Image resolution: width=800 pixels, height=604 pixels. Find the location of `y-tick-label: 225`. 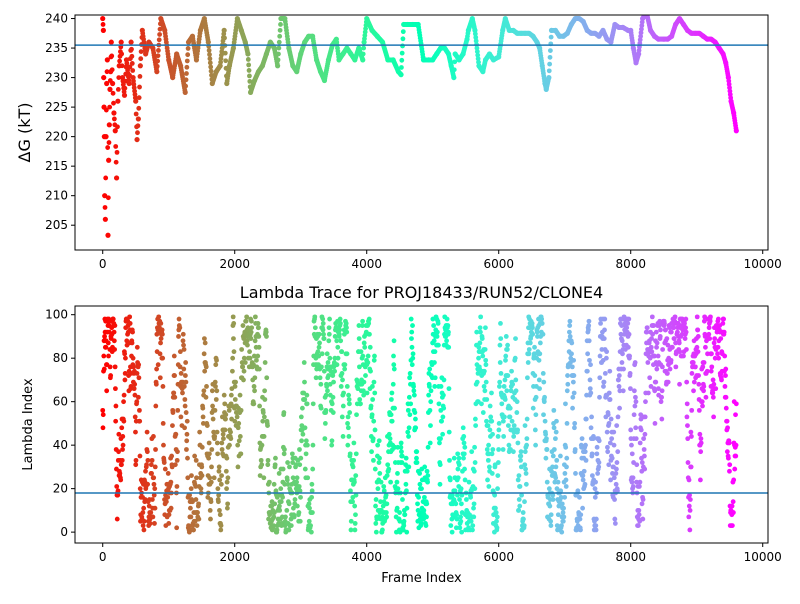

y-tick-label: 225 is located at coordinates (56, 107).